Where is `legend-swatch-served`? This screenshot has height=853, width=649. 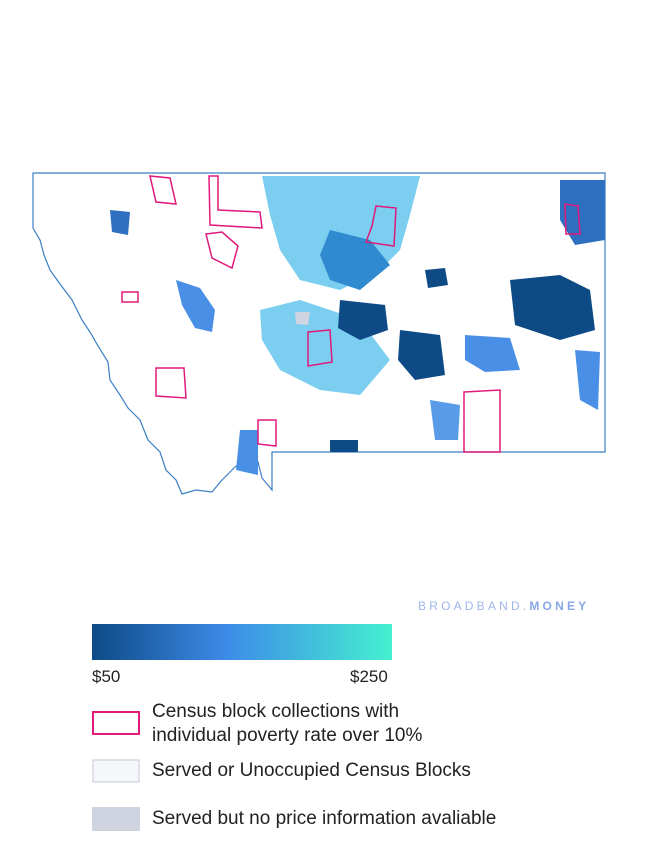 legend-swatch-served is located at coordinates (116, 771).